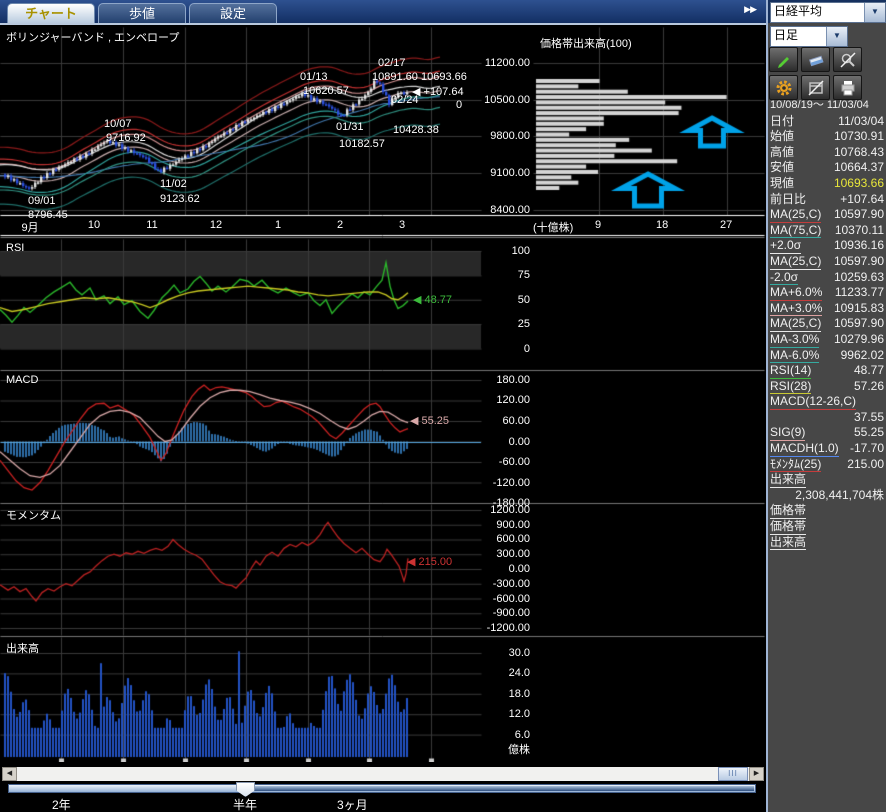 This screenshot has width=886, height=812. What do you see at coordinates (862, 198) in the screenshot?
I see `row-value: +107.64` at bounding box center [862, 198].